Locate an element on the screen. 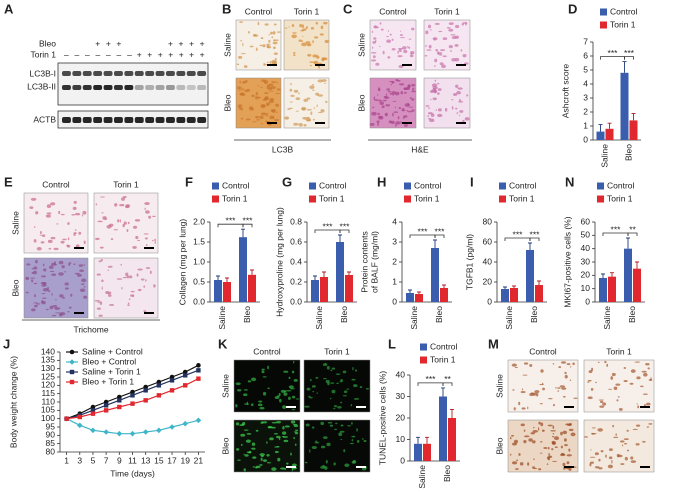  legend-label: Control is located at coordinates (523, 185).